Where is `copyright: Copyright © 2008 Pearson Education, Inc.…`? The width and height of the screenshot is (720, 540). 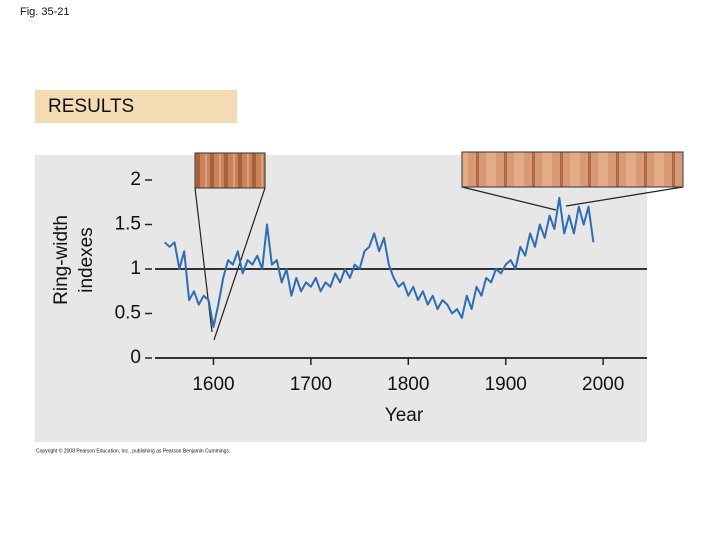 copyright: Copyright © 2008 Pearson Education, Inc.… is located at coordinates (133, 450).